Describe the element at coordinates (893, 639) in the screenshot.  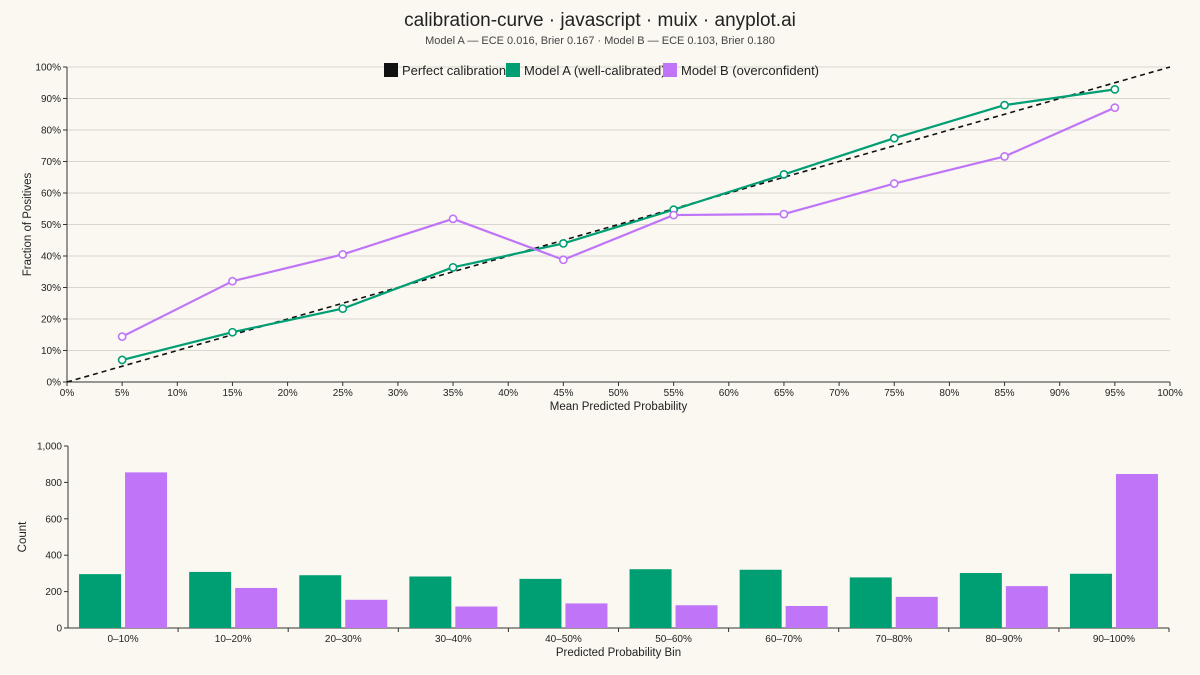
I see `x-tick-label: 70–80%` at that location.